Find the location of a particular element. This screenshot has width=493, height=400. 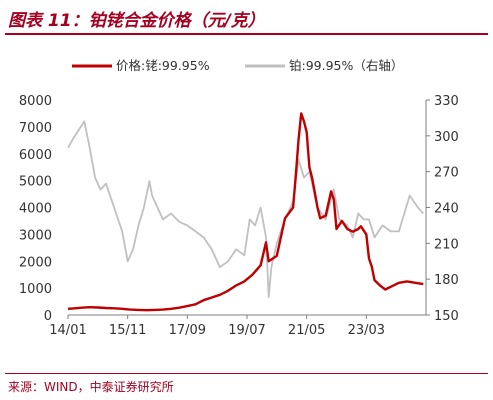

x-tick-label: 15/11 is located at coordinates (127, 330).